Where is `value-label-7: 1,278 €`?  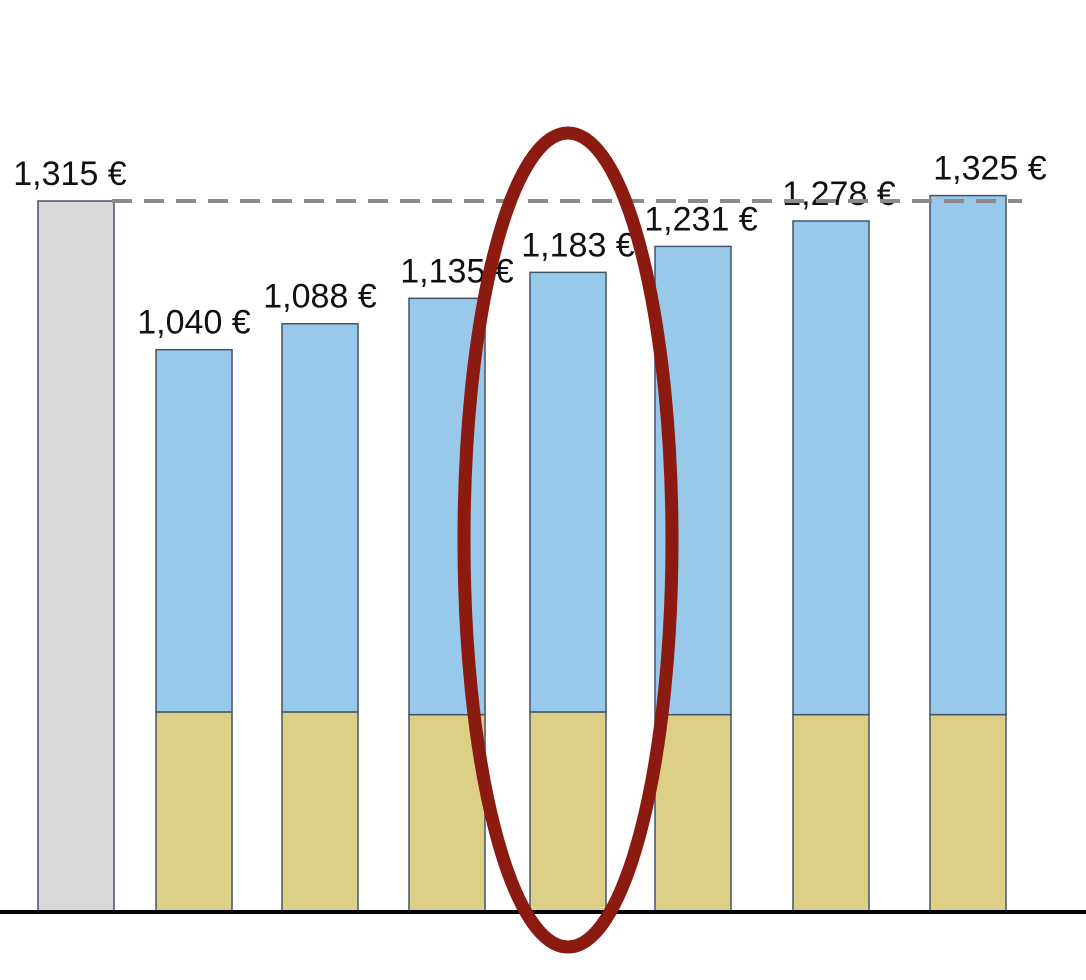 value-label-7: 1,278 € is located at coordinates (839, 194).